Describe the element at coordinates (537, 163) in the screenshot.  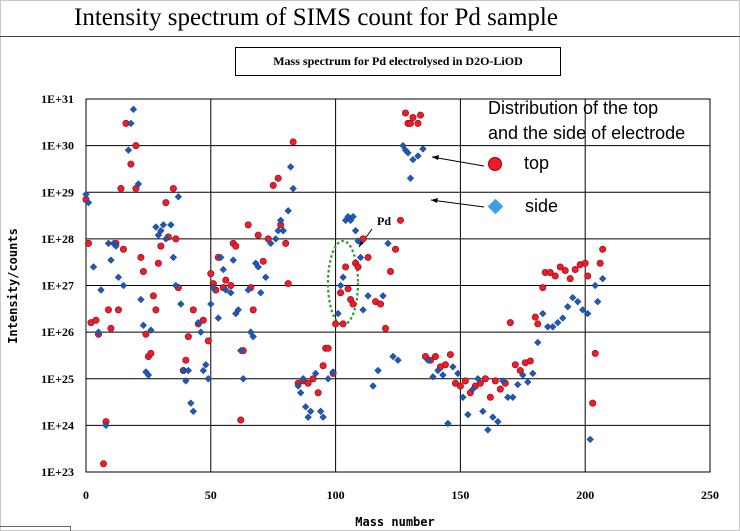
I see `legend-label-top: top` at that location.